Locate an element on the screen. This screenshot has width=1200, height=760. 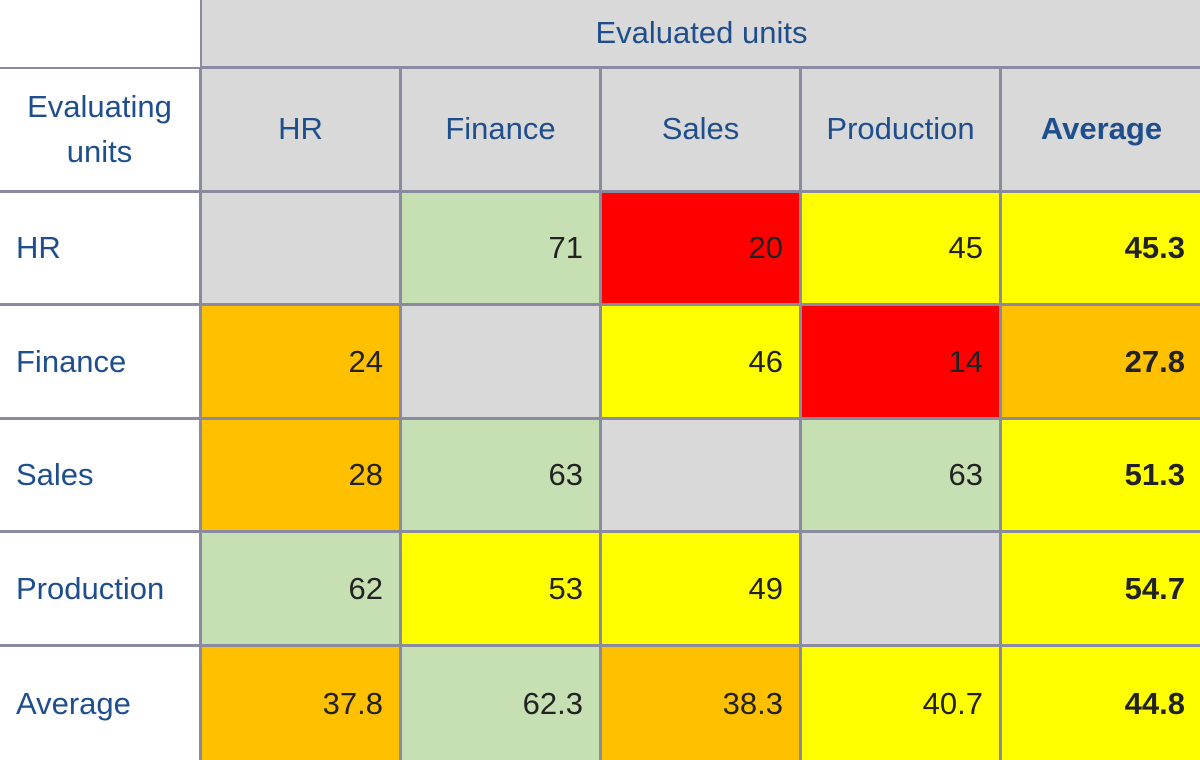
column-header-hr: HR is located at coordinates (300, 129).